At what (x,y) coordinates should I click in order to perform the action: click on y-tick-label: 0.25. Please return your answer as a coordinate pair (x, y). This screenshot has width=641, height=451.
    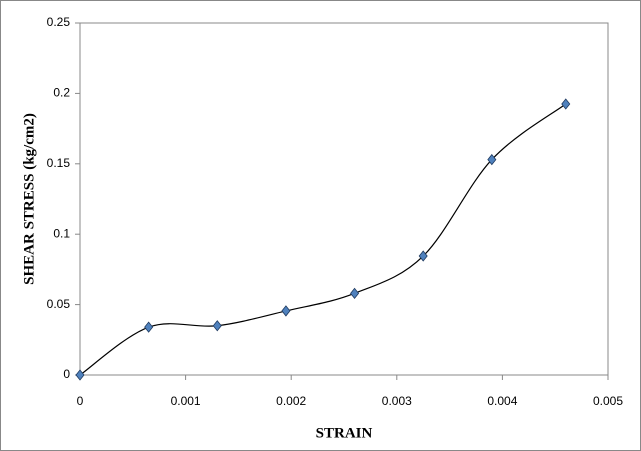
    Looking at the image, I should click on (59, 22).